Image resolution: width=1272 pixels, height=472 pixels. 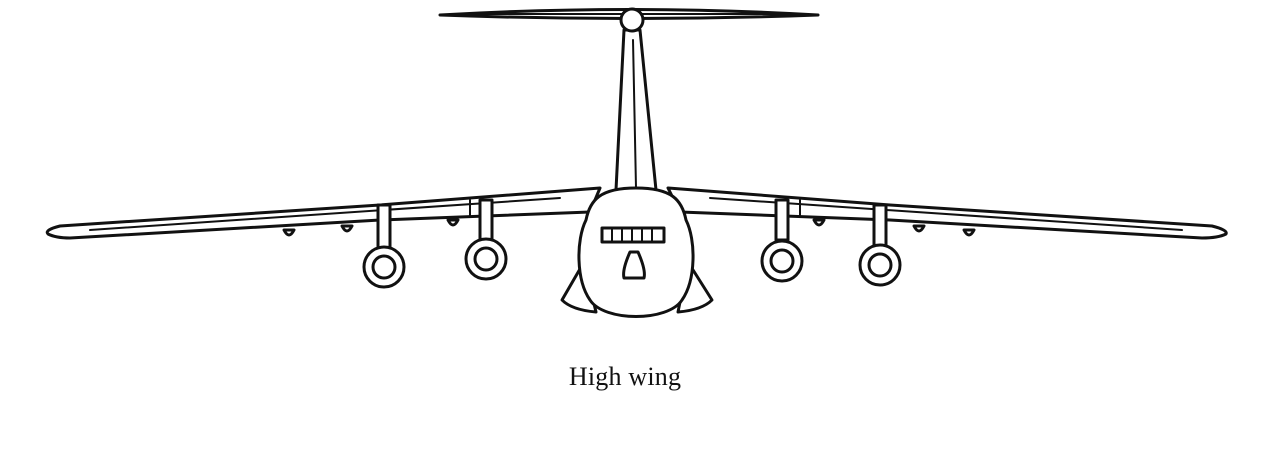 I want to click on tail-hub, so click(x=632, y=20).